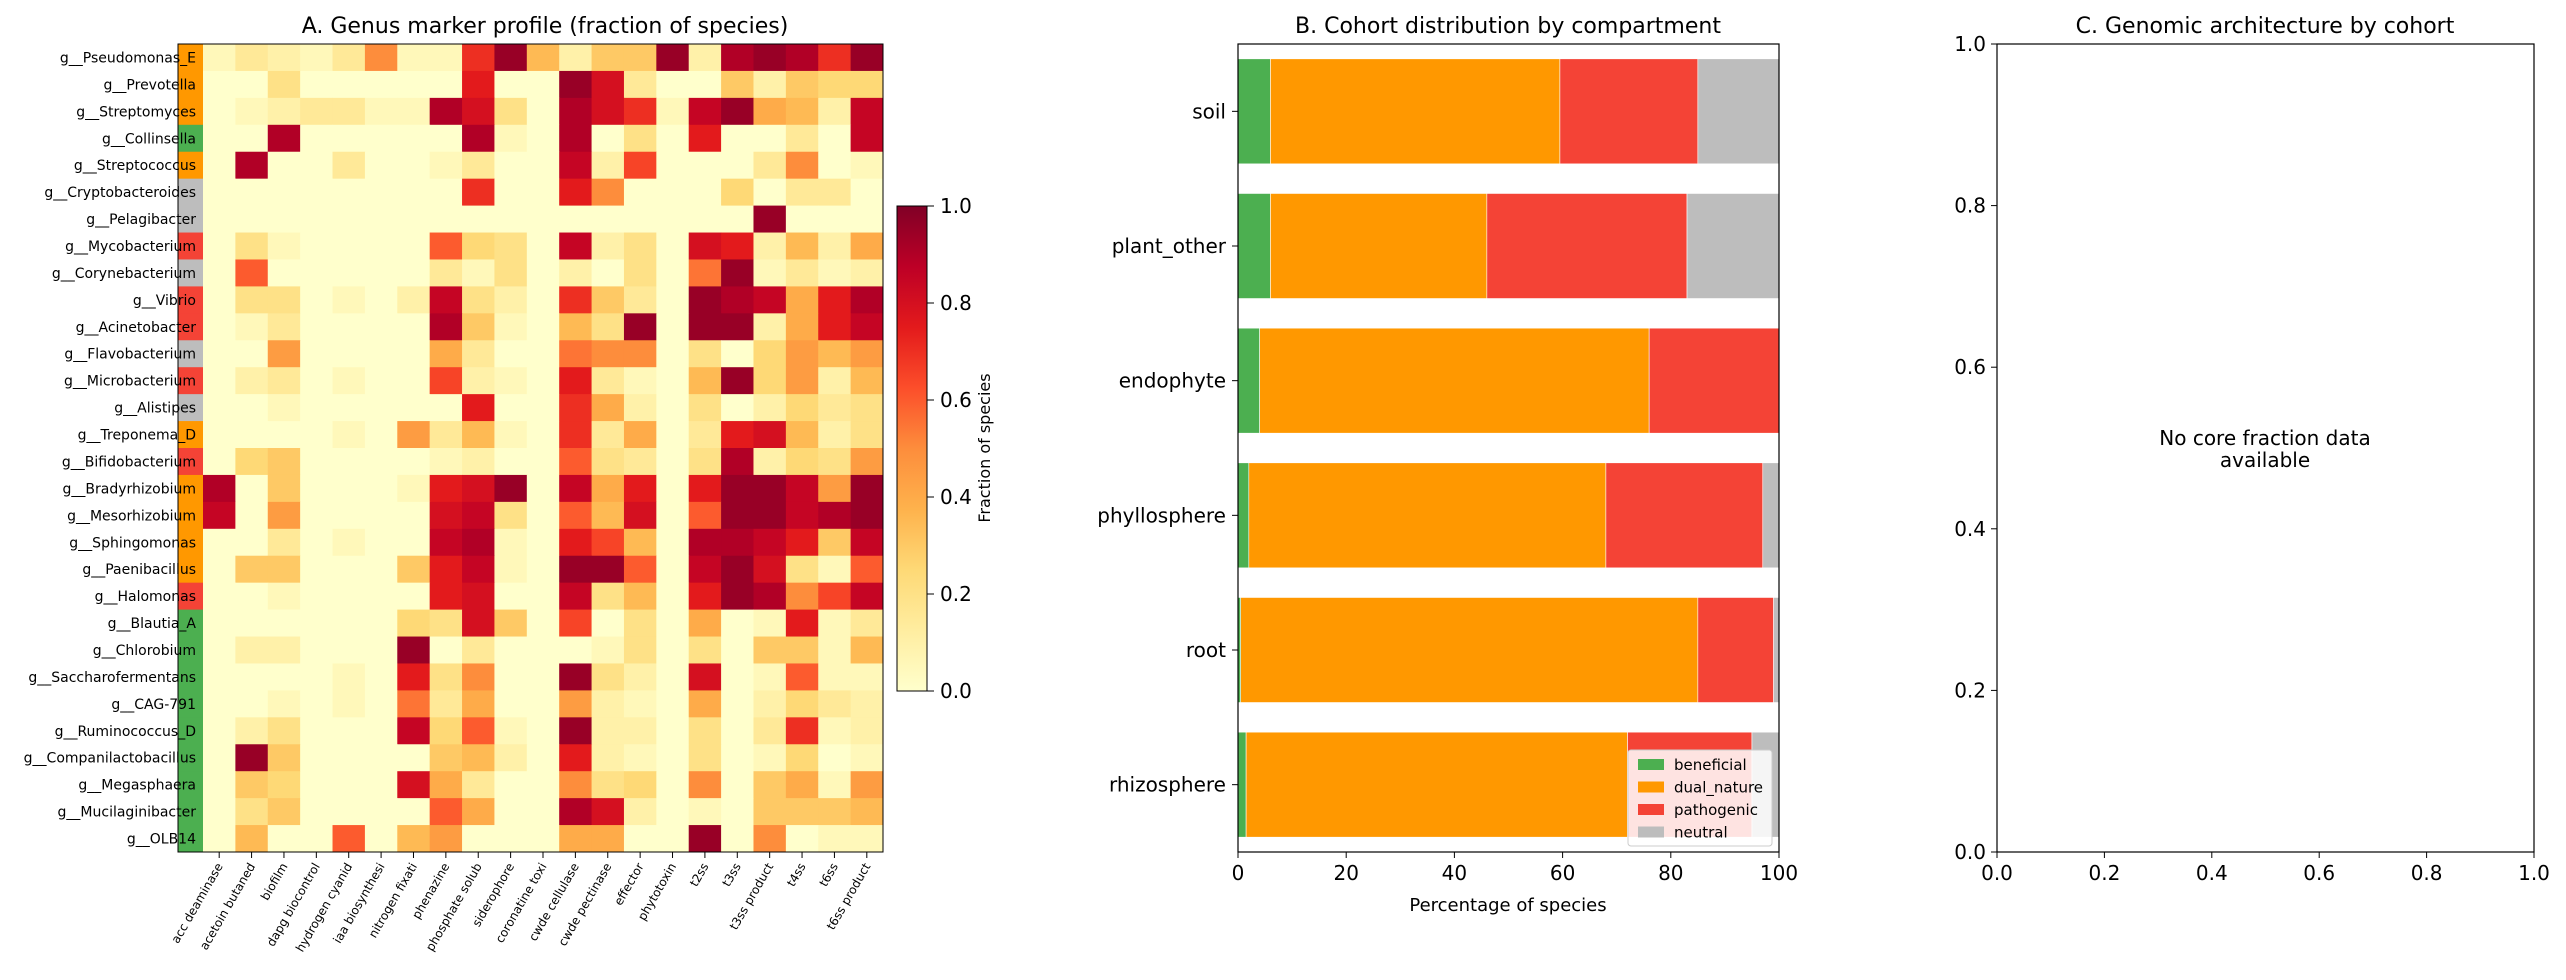 The width and height of the screenshot is (2566, 980). Describe the element at coordinates (912, 448) in the screenshot. I see `colorbar-gradient` at that location.